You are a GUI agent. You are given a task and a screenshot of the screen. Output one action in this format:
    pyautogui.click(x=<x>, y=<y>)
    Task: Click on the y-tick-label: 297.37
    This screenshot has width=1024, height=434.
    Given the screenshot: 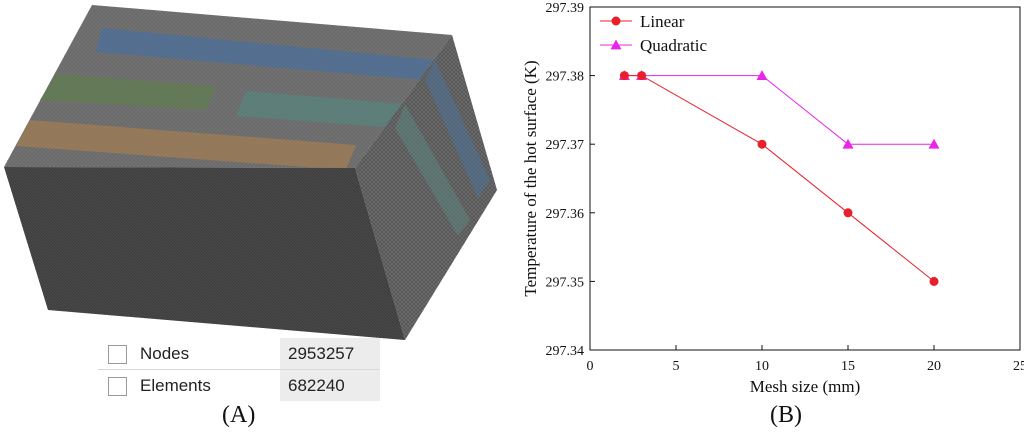 What is the action you would take?
    pyautogui.click(x=565, y=145)
    